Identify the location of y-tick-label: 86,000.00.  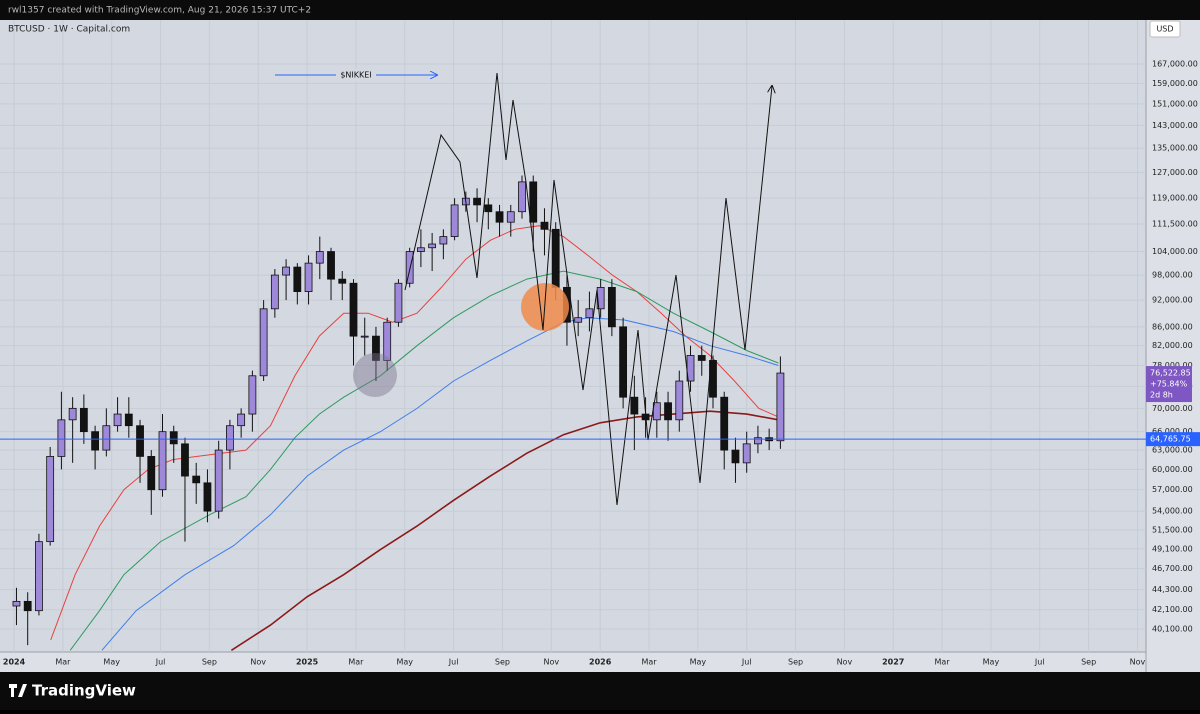
(1172, 326).